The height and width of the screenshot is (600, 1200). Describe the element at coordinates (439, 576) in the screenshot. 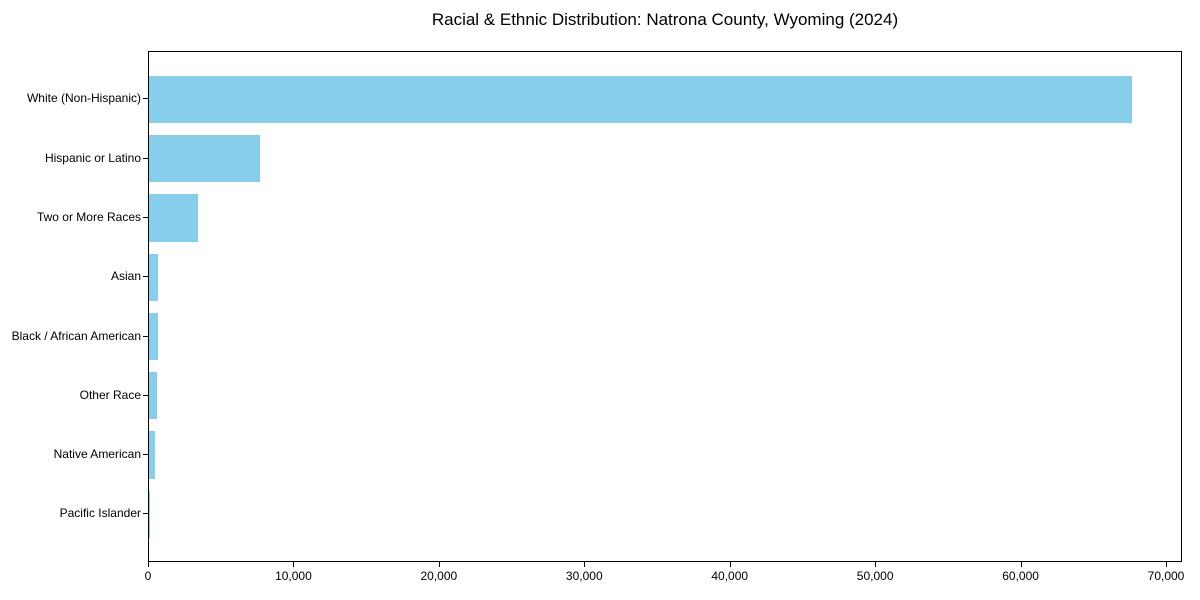

I see `x-tick-label: 20,000` at that location.